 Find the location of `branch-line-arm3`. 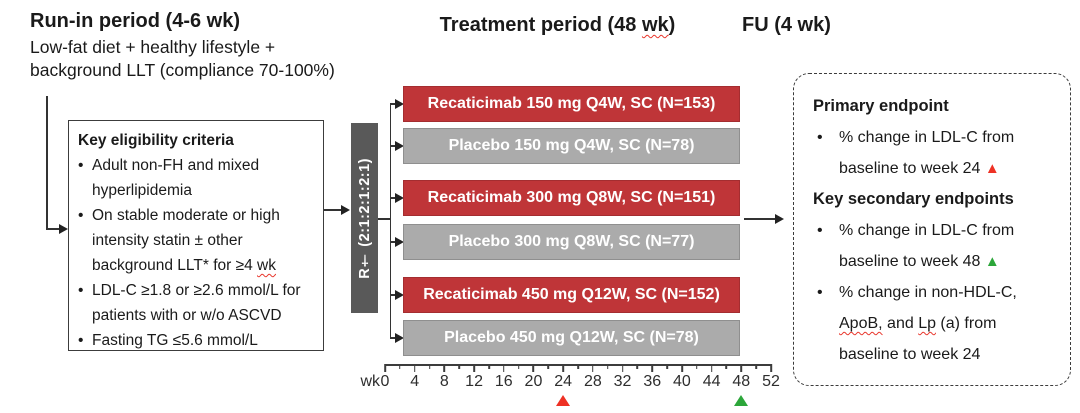

branch-line-arm3 is located at coordinates (393, 198).